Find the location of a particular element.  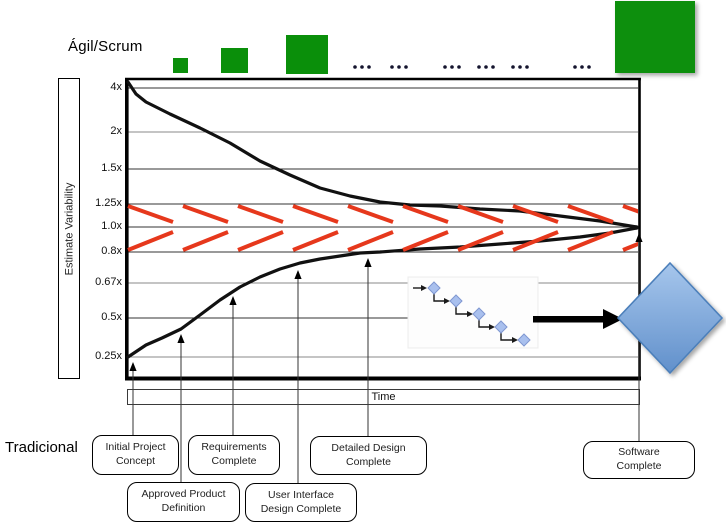

release-diamond-icon is located at coordinates (670, 318).